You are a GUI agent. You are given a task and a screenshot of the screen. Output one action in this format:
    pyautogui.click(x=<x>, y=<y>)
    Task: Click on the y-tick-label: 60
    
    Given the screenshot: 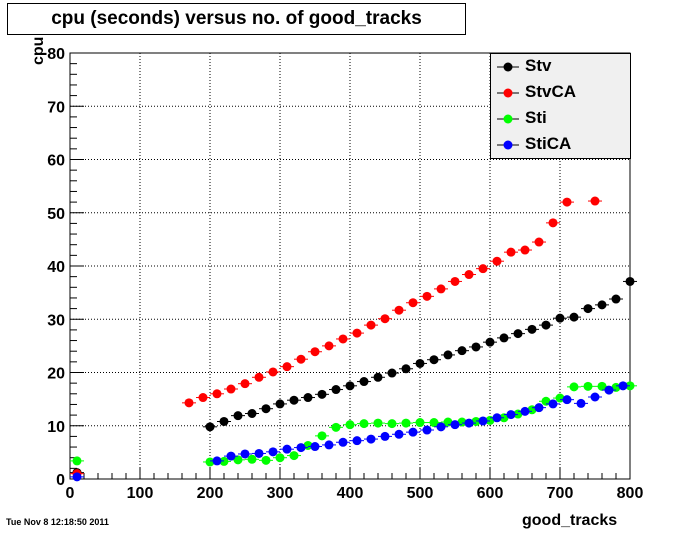 What is the action you would take?
    pyautogui.click(x=56, y=161)
    